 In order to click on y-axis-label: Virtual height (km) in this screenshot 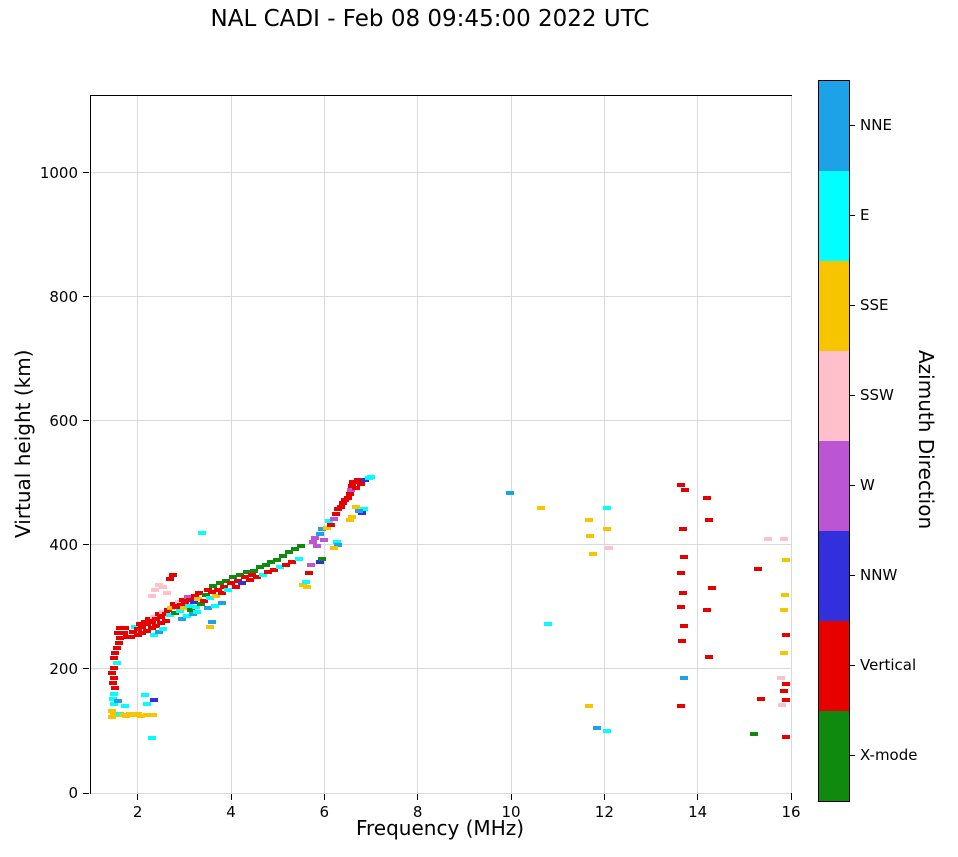, I will do `click(23, 443)`.